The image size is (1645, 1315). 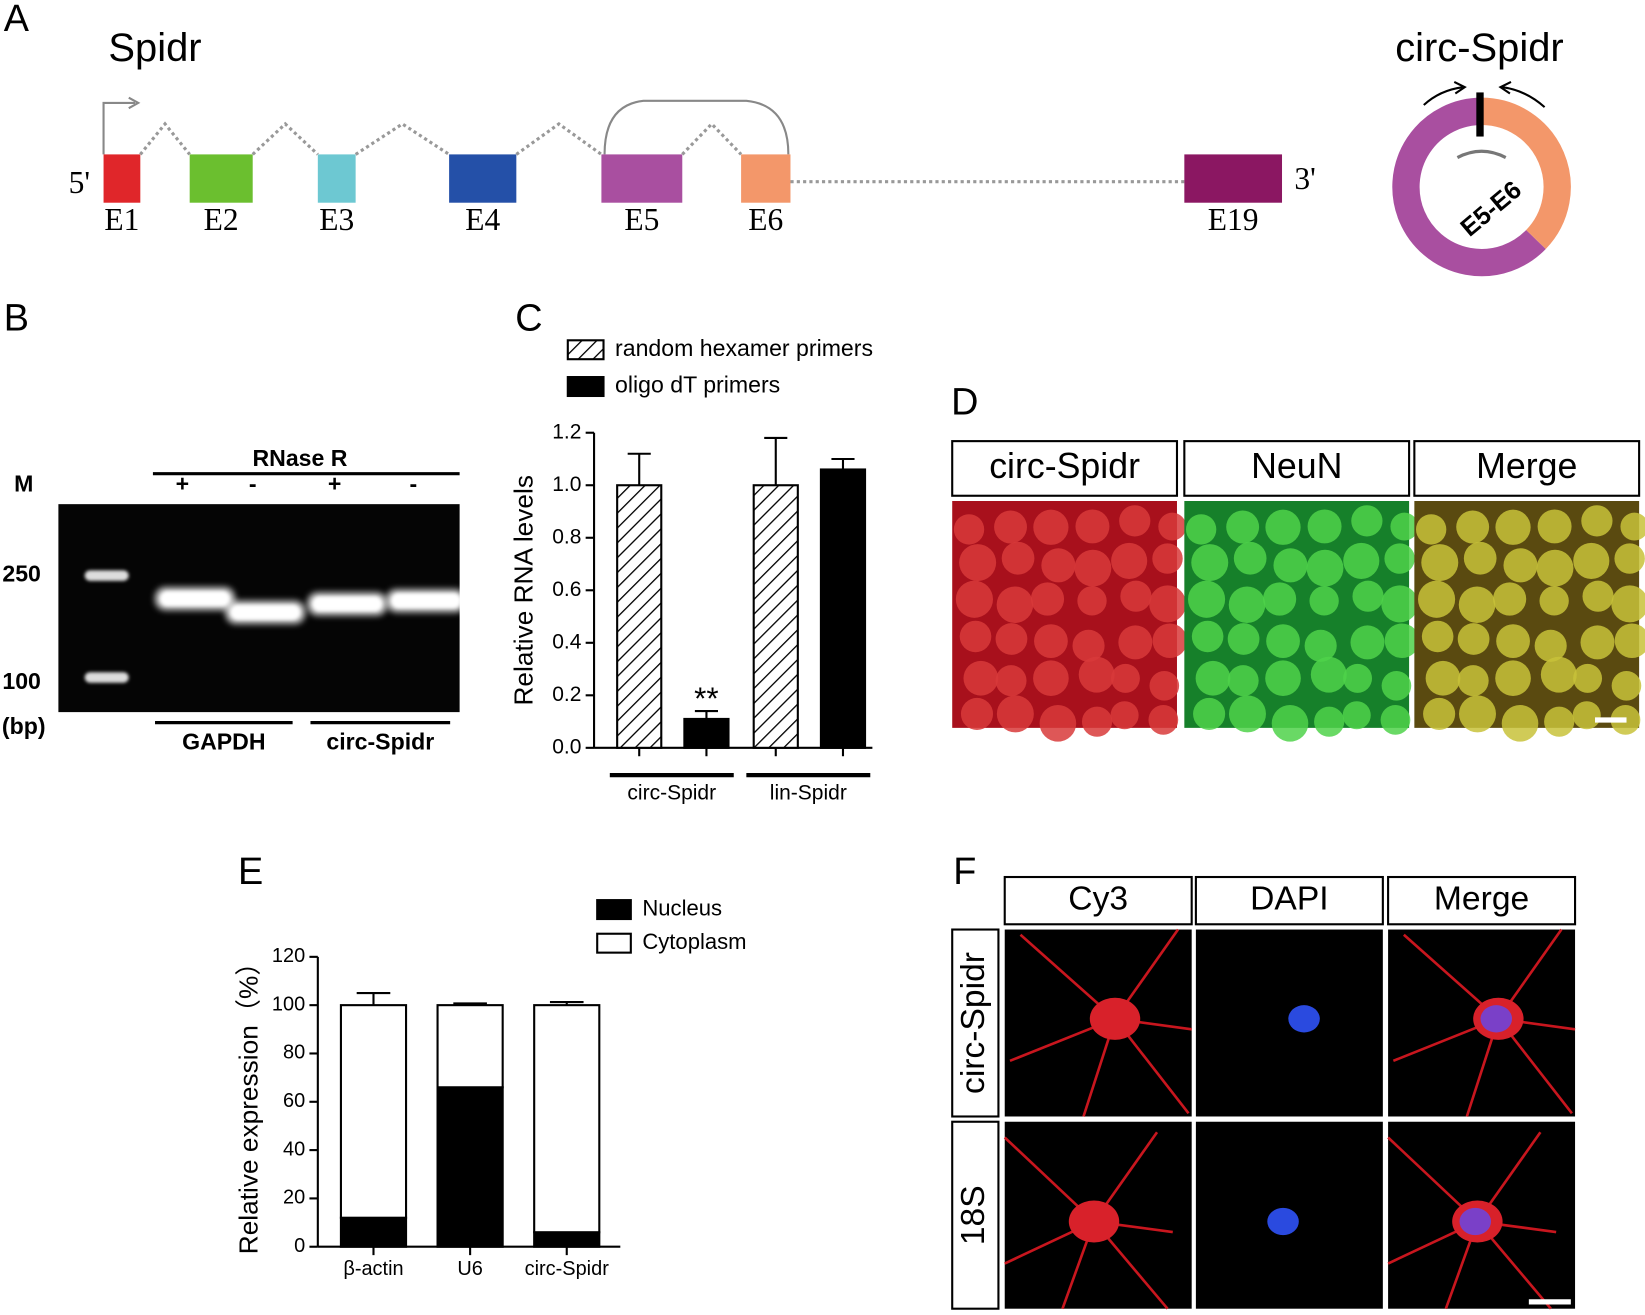 What do you see at coordinates (1526, 466) in the screenshot?
I see `header-label: Merge` at bounding box center [1526, 466].